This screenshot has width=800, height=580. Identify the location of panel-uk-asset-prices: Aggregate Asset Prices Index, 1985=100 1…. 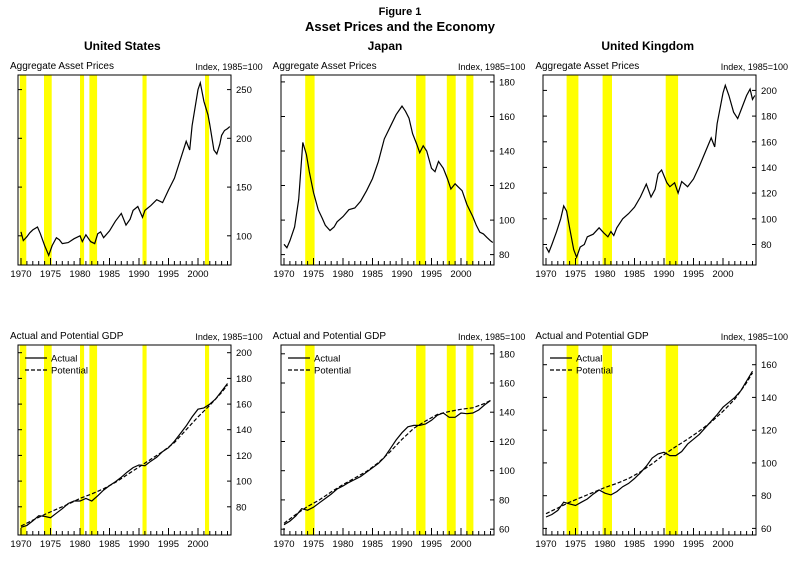
(662, 175).